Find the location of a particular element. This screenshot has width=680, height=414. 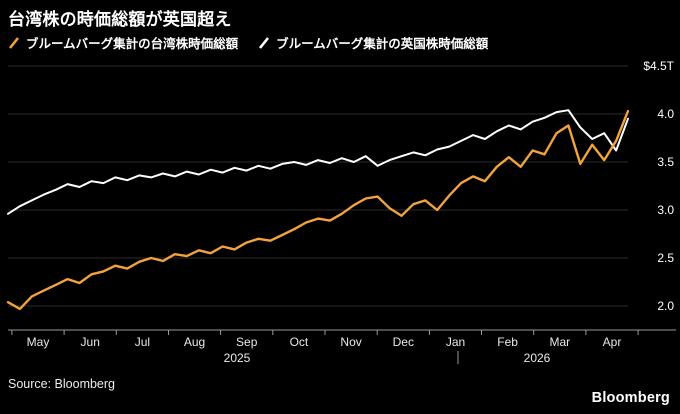

legend-label-uk: ブルームバーグ集計の英国株時価総額 is located at coordinates (382, 44).